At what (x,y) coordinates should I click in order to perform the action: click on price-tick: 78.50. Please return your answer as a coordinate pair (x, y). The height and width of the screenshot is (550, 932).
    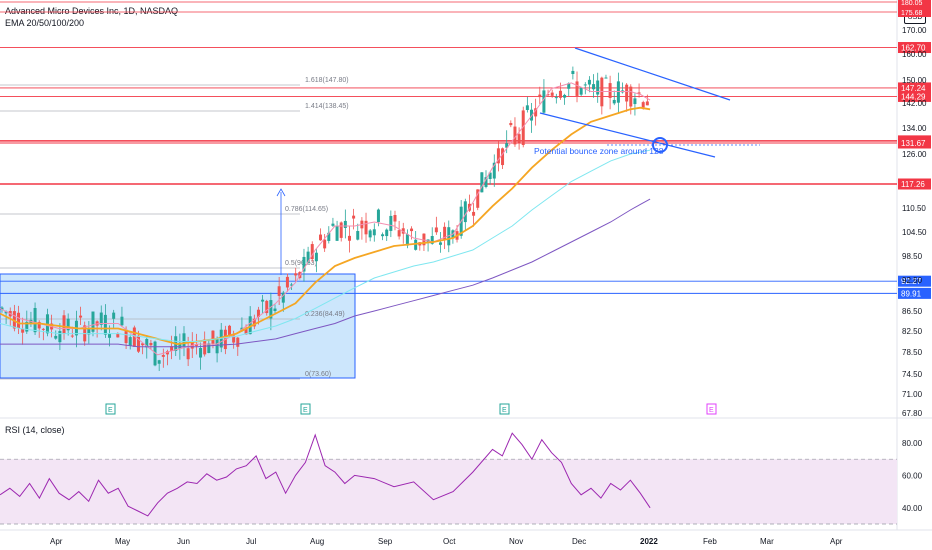
    Looking at the image, I should click on (912, 352).